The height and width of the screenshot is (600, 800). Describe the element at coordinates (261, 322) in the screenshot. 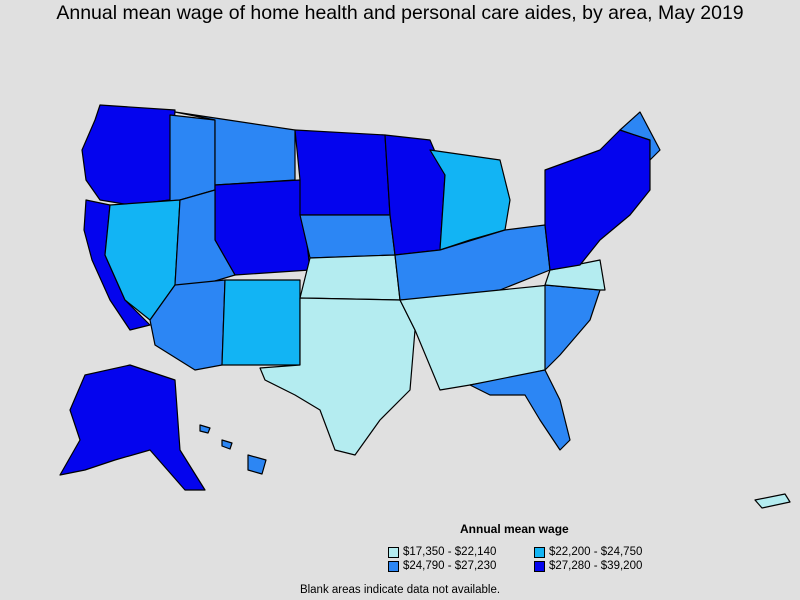

I see `region-new-mexico` at that location.